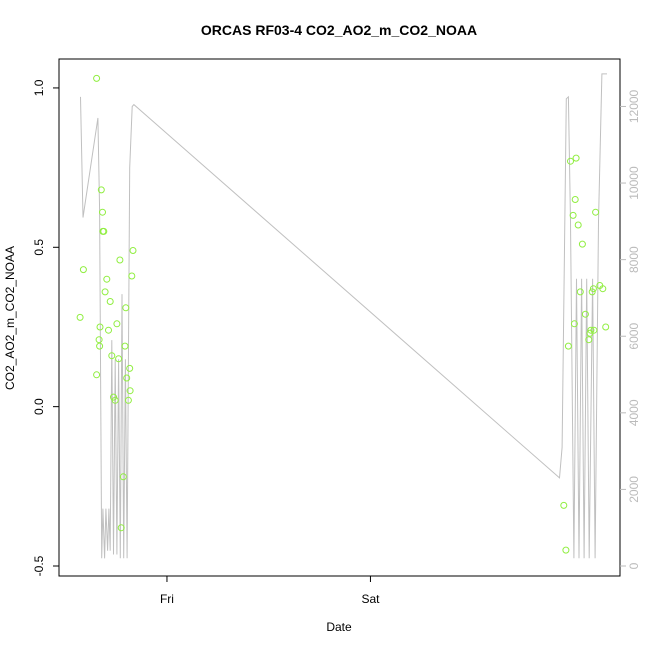  Describe the element at coordinates (634, 565) in the screenshot. I see `right-tick-label: 0` at that location.